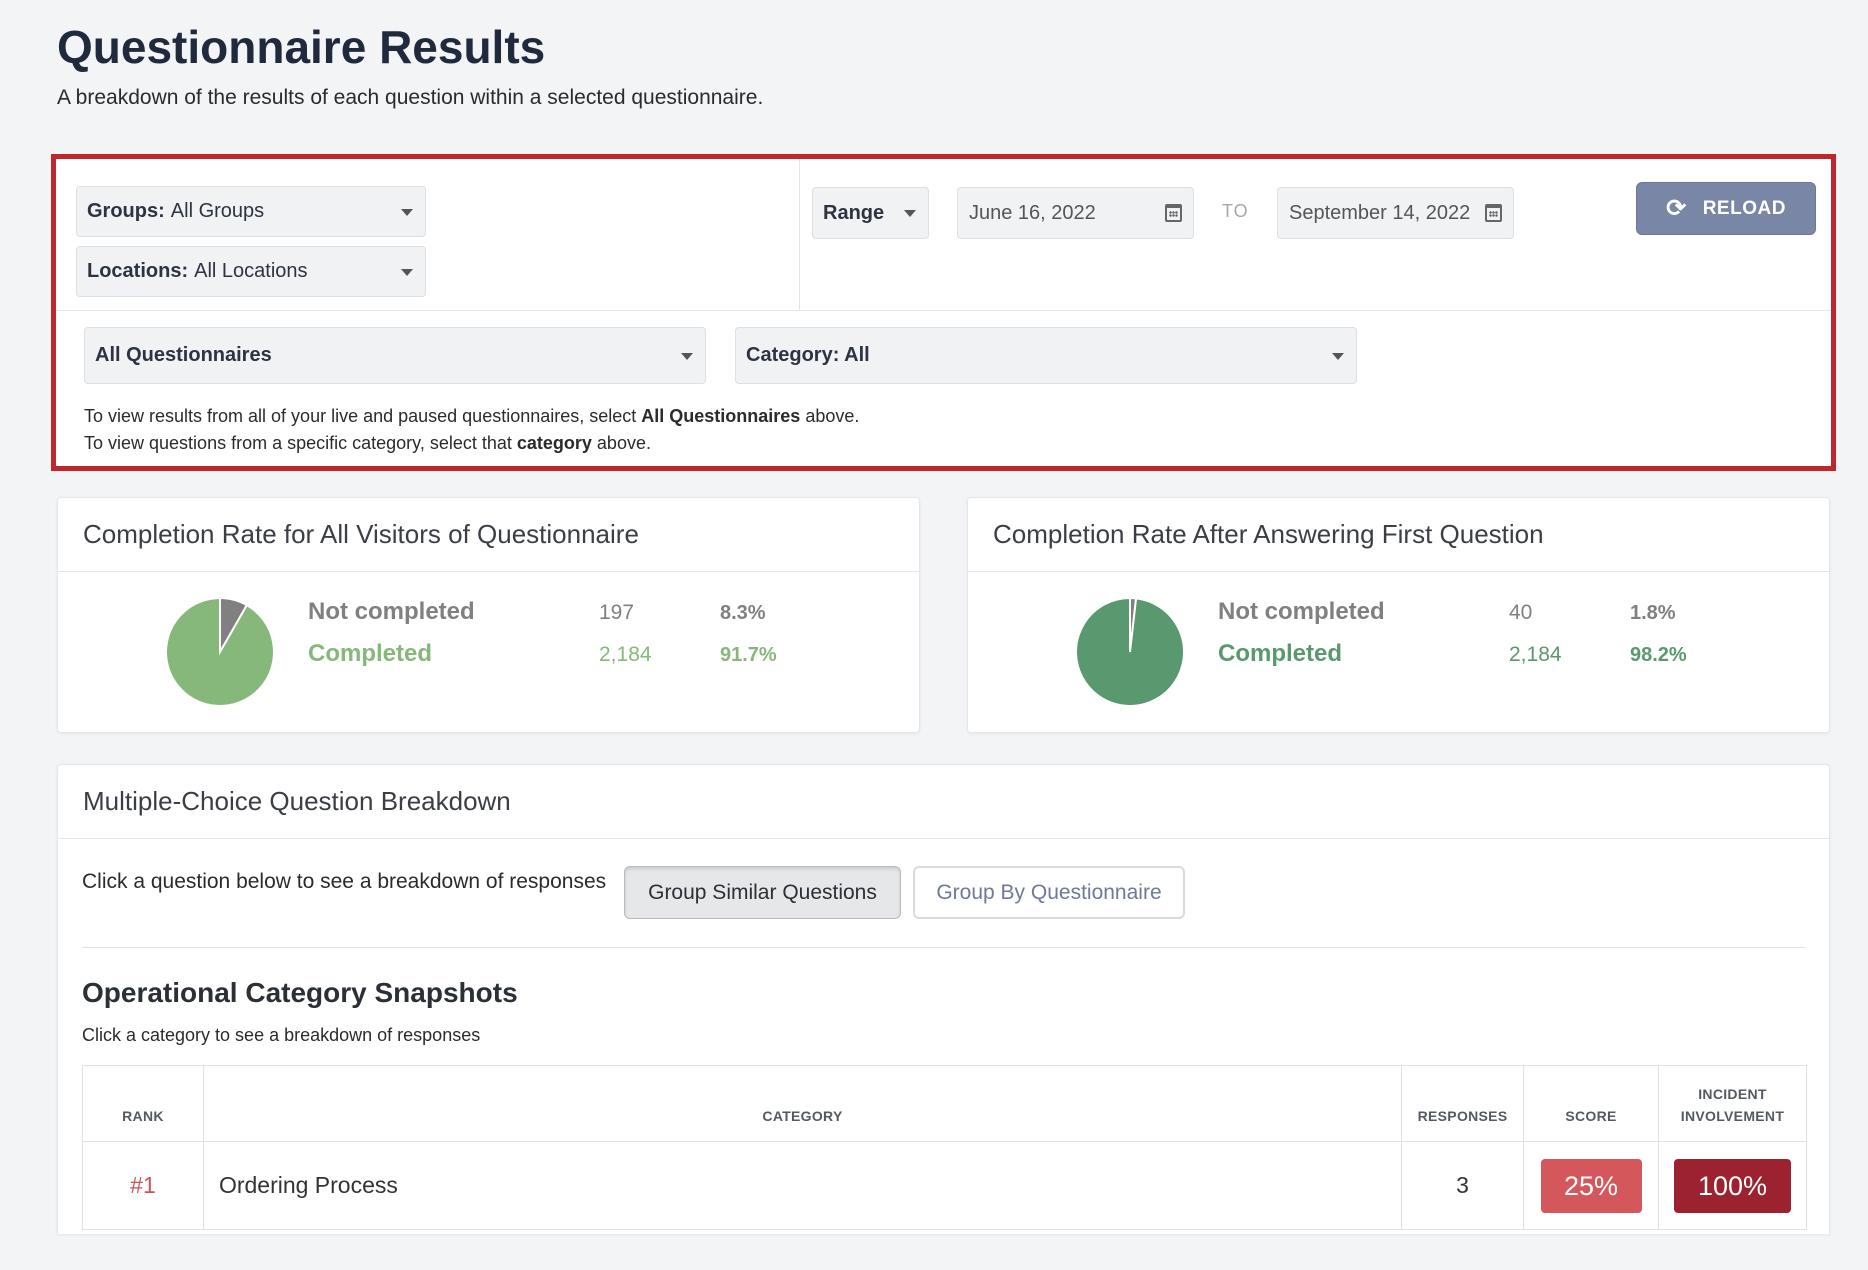 The width and height of the screenshot is (1868, 1270). Describe the element at coordinates (217, 211) in the screenshot. I see `groups-select-value: All Groups` at that location.